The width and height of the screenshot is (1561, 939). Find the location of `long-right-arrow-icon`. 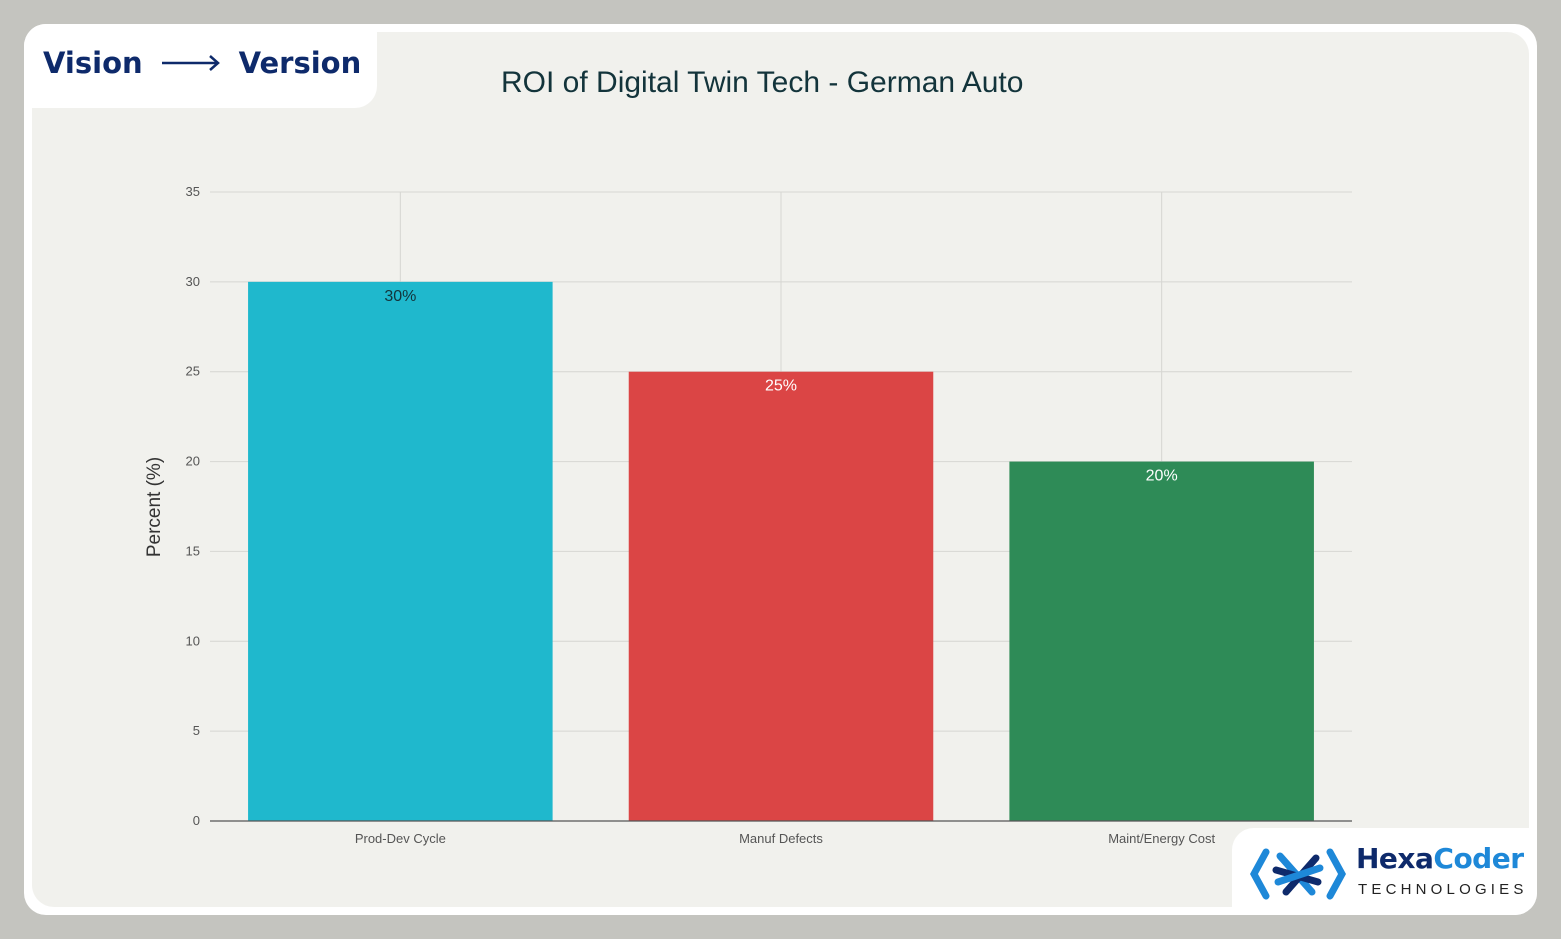

long-right-arrow-icon is located at coordinates (190, 63).